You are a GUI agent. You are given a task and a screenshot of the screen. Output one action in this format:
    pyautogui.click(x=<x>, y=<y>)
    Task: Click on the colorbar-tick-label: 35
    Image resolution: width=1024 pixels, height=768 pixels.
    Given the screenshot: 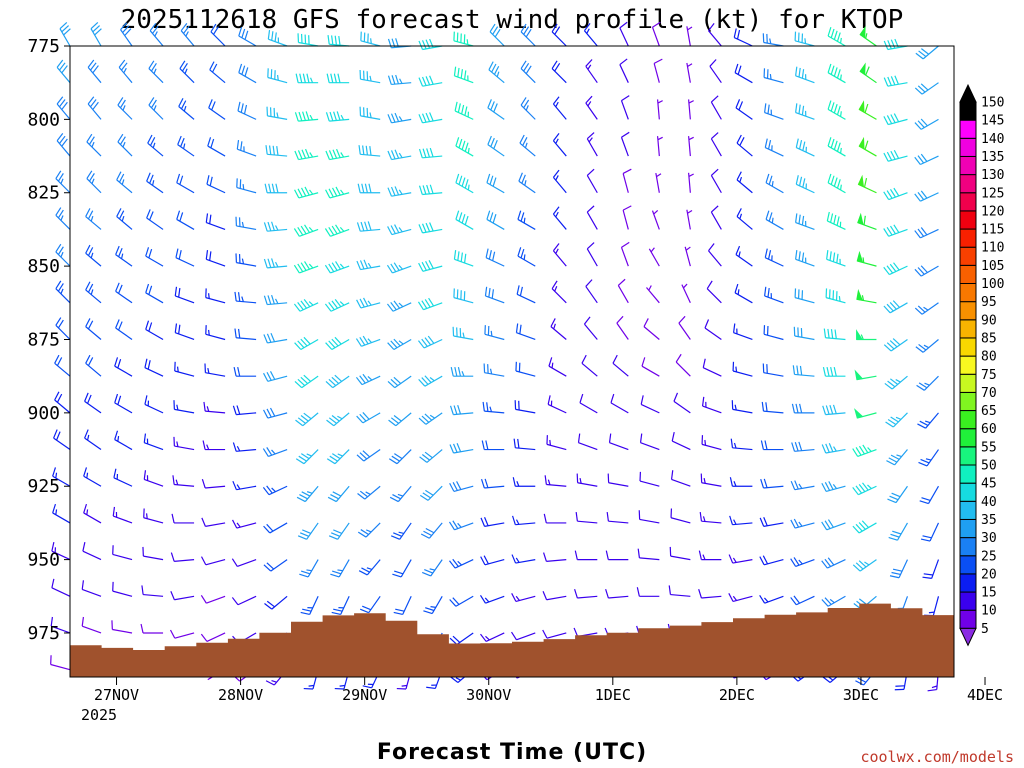 What is the action you would take?
    pyautogui.click(x=989, y=520)
    